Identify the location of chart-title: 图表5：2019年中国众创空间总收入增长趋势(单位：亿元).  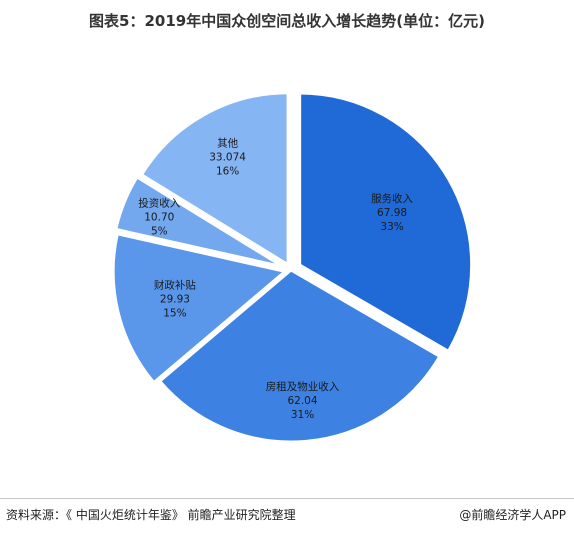
(287, 21).